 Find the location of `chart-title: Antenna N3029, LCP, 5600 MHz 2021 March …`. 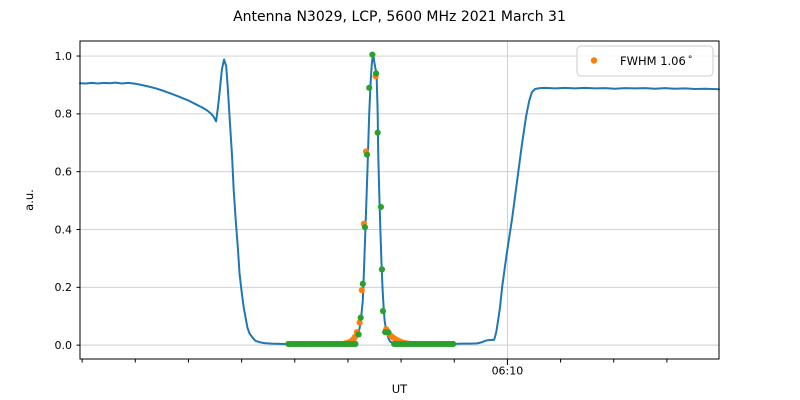

chart-title: Antenna N3029, LCP, 5600 MHz 2021 March … is located at coordinates (399, 17).